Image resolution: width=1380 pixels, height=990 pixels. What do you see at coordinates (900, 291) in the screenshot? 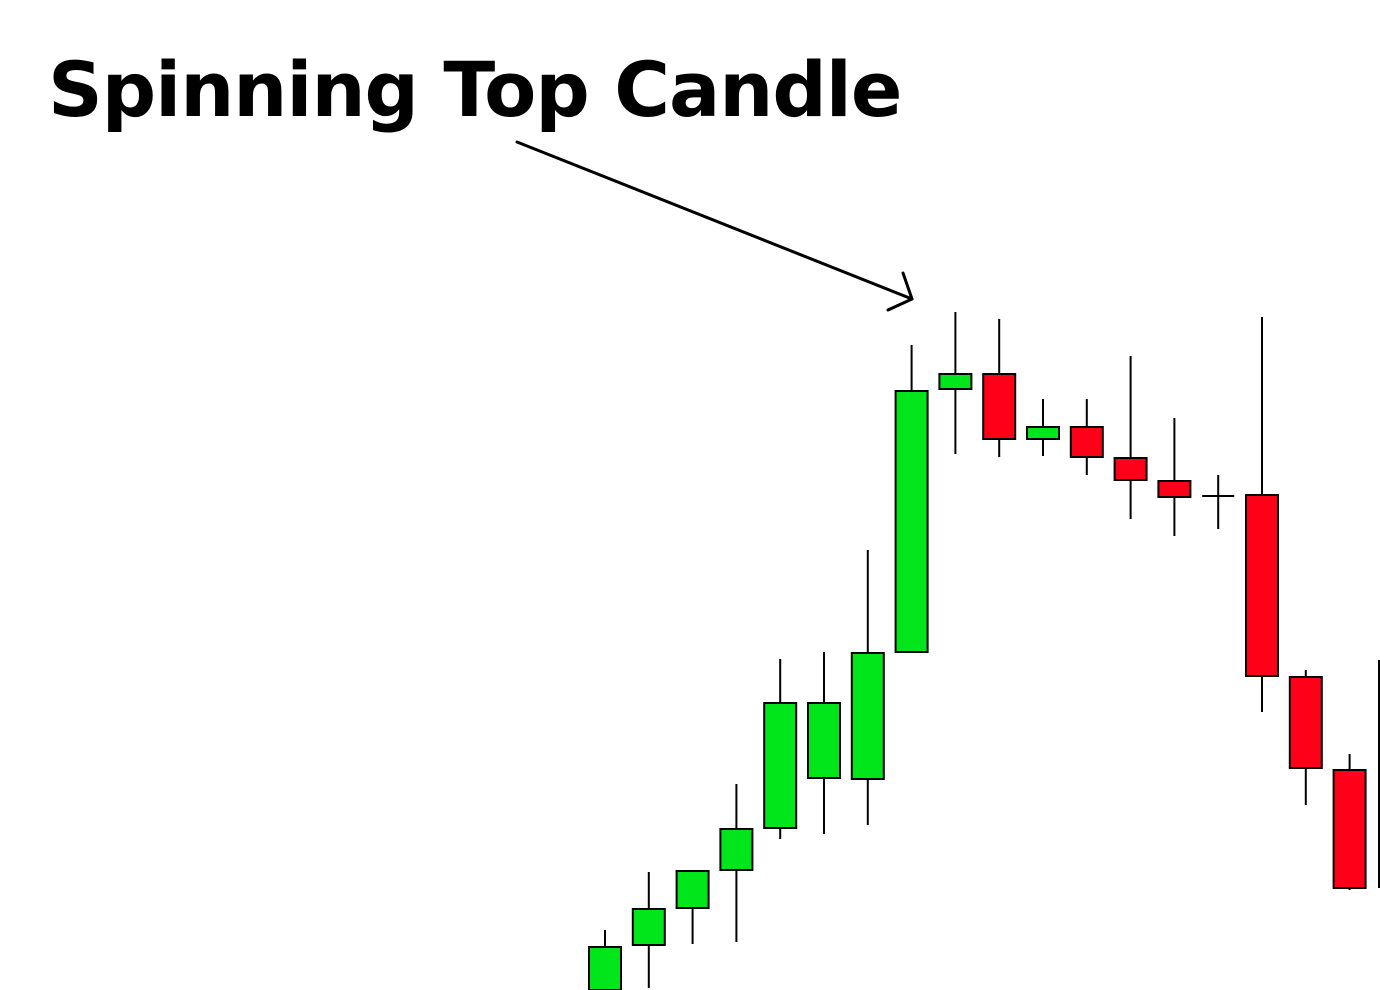
I see `arrow-head` at bounding box center [900, 291].